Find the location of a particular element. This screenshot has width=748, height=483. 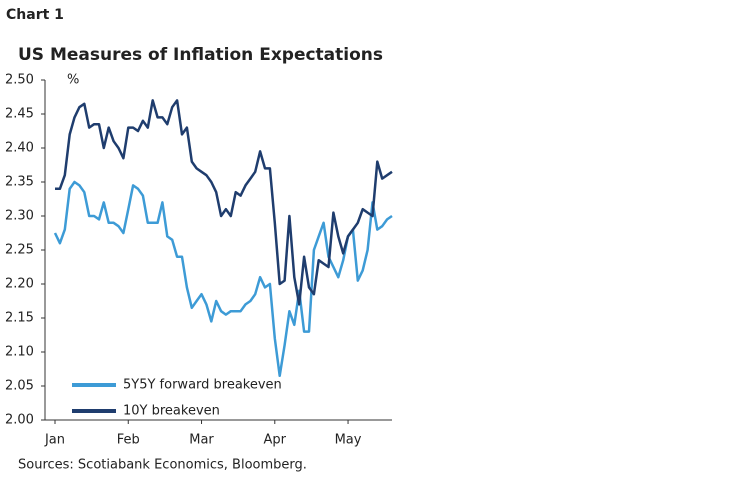

x-tick-label: May is located at coordinates (348, 440).